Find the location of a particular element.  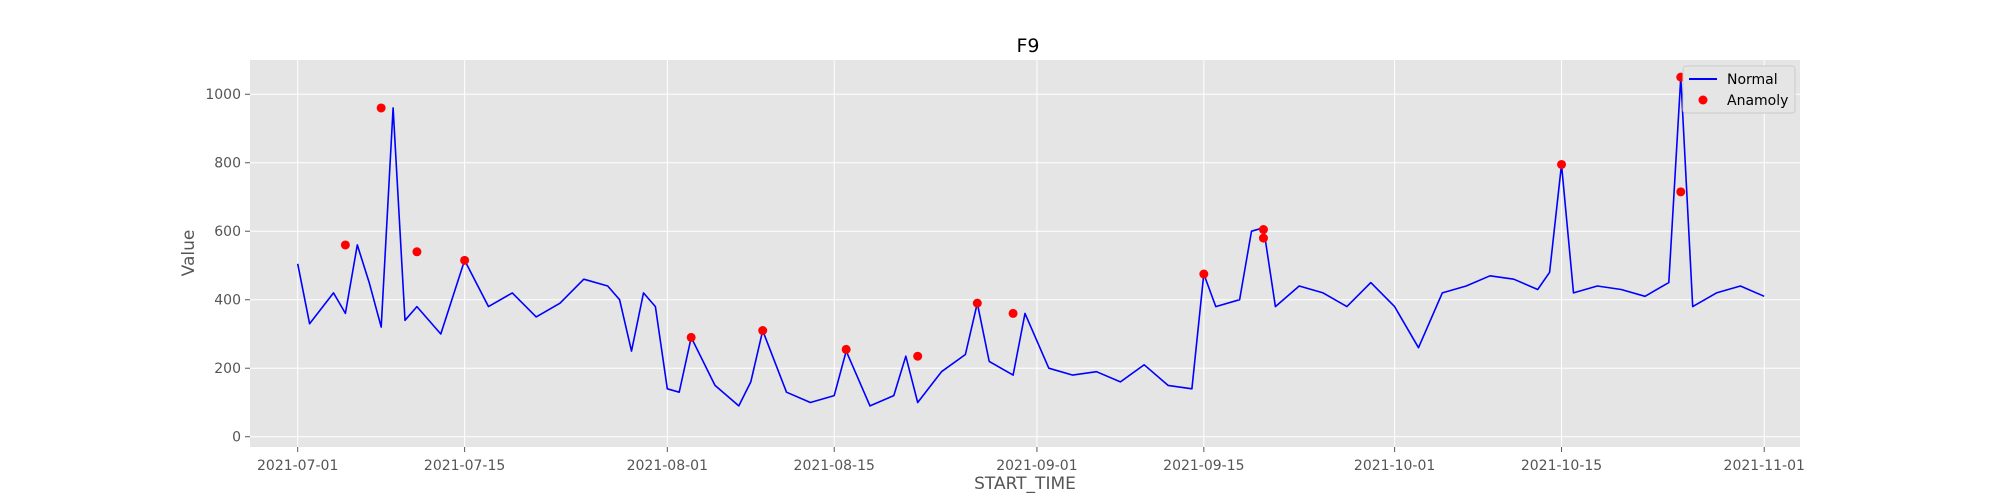

chart-title: F9 is located at coordinates (1027, 46).